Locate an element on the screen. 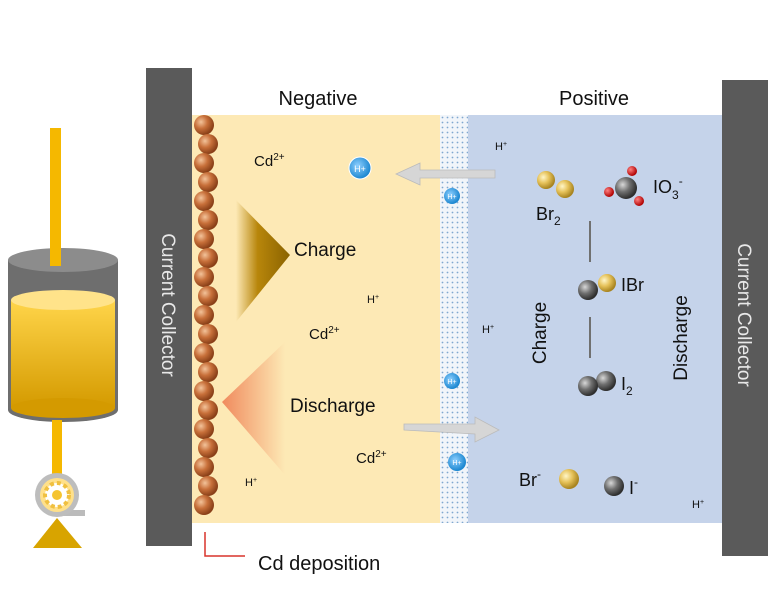 The image size is (778, 600). ibr-molecule-icon is located at coordinates (597, 287).